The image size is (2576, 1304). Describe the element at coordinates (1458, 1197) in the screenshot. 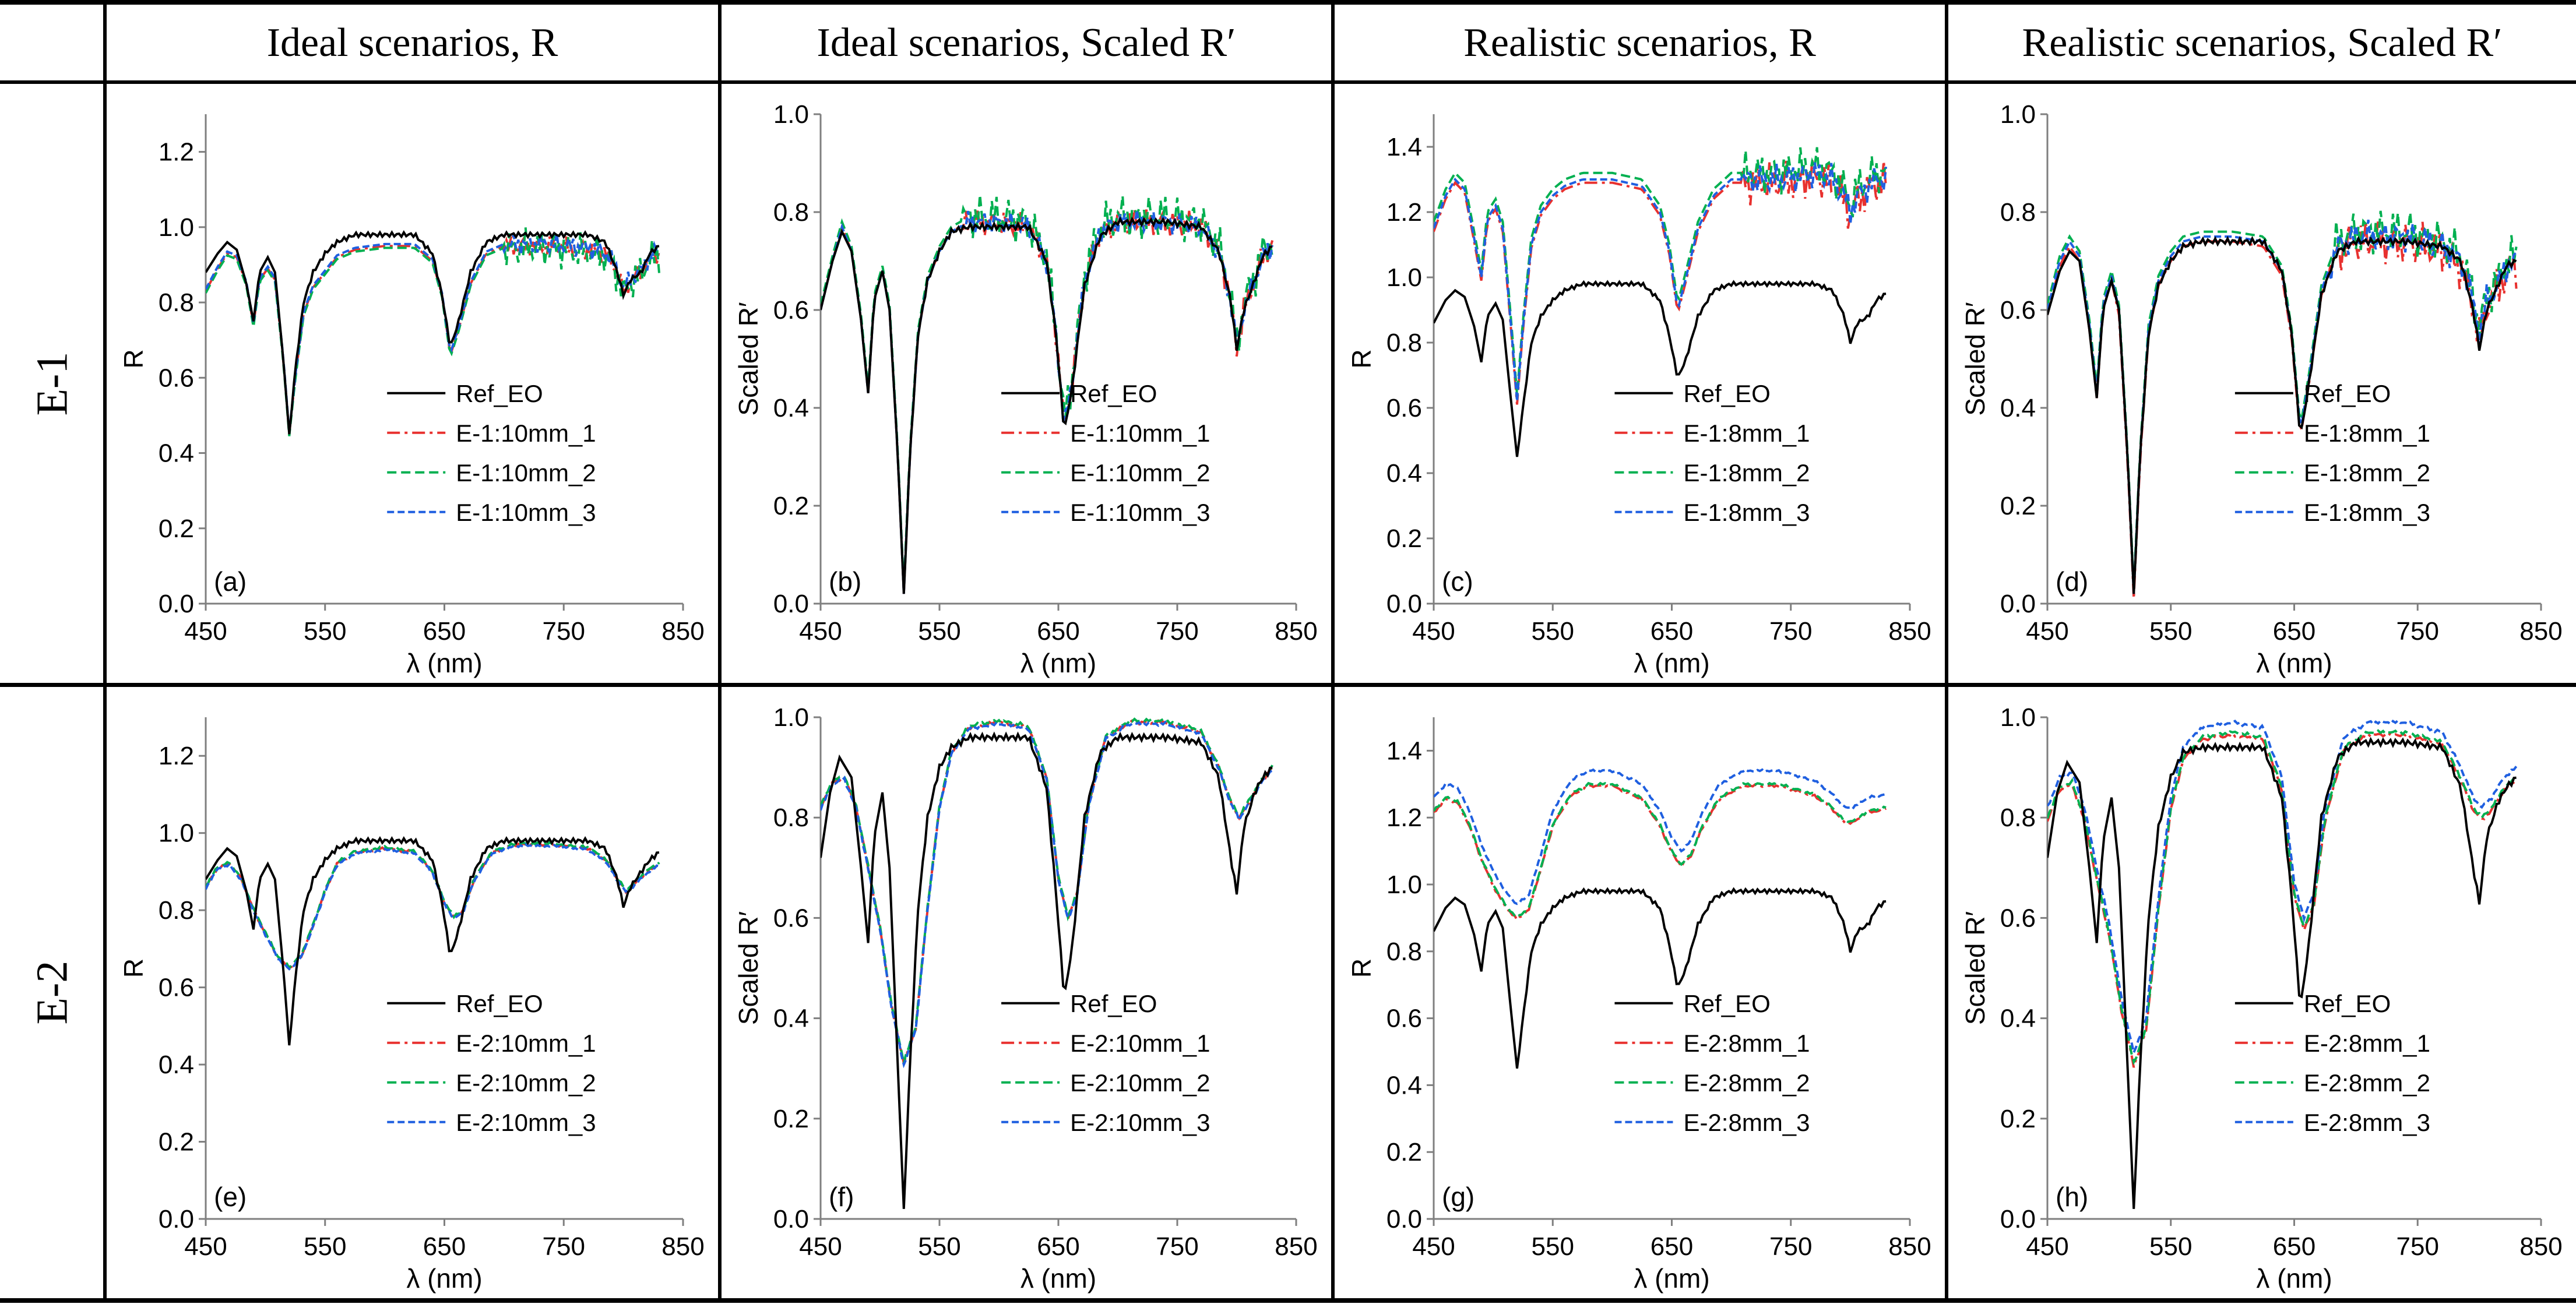

I see `panel-label: (g)` at that location.